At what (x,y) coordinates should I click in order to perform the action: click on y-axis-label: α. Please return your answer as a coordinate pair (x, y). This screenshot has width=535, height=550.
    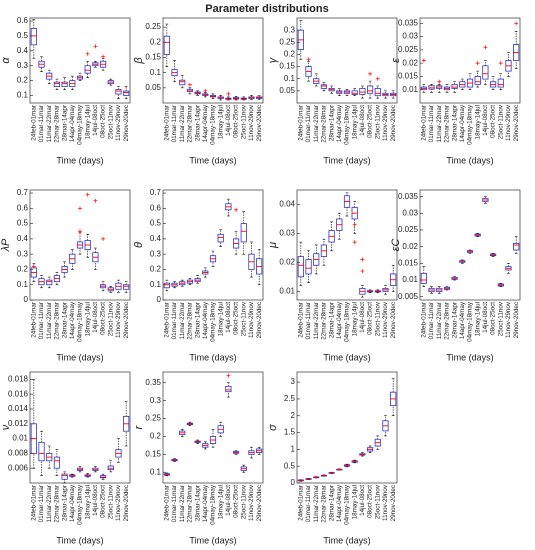
    Looking at the image, I should click on (6, 60).